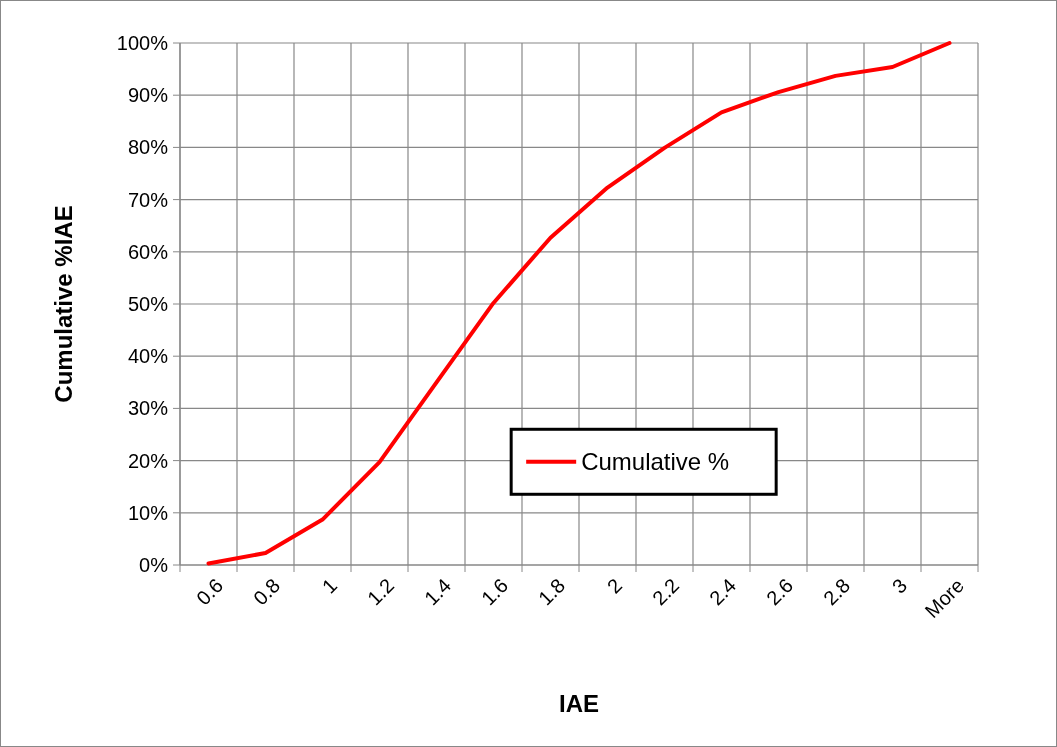  Describe the element at coordinates (495, 592) in the screenshot. I see `x-tick-label: 1.6` at that location.